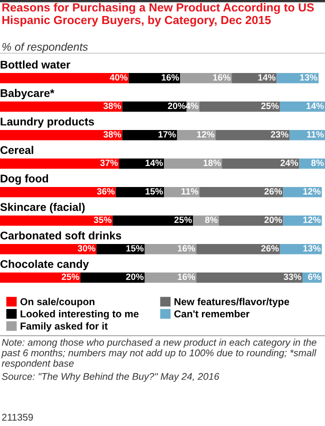 The image size is (325, 426). Describe the element at coordinates (158, 353) in the screenshot. I see `text: Note: among those who purchased a new product in each category in the past 6 months; numbers may not add up to 100% due to rounding; *small respondent base` at that location.